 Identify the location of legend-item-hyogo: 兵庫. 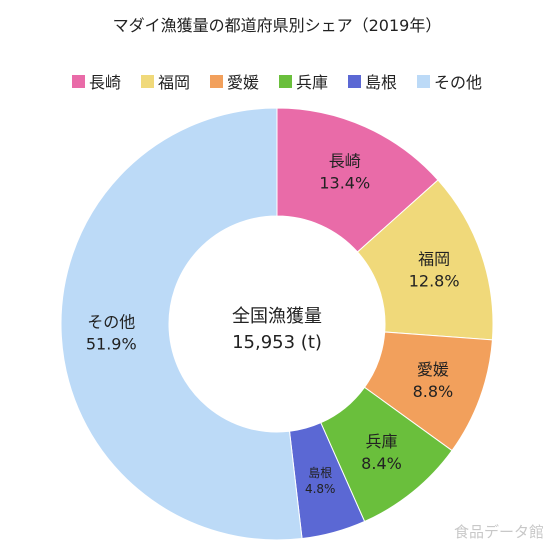
(303, 81).